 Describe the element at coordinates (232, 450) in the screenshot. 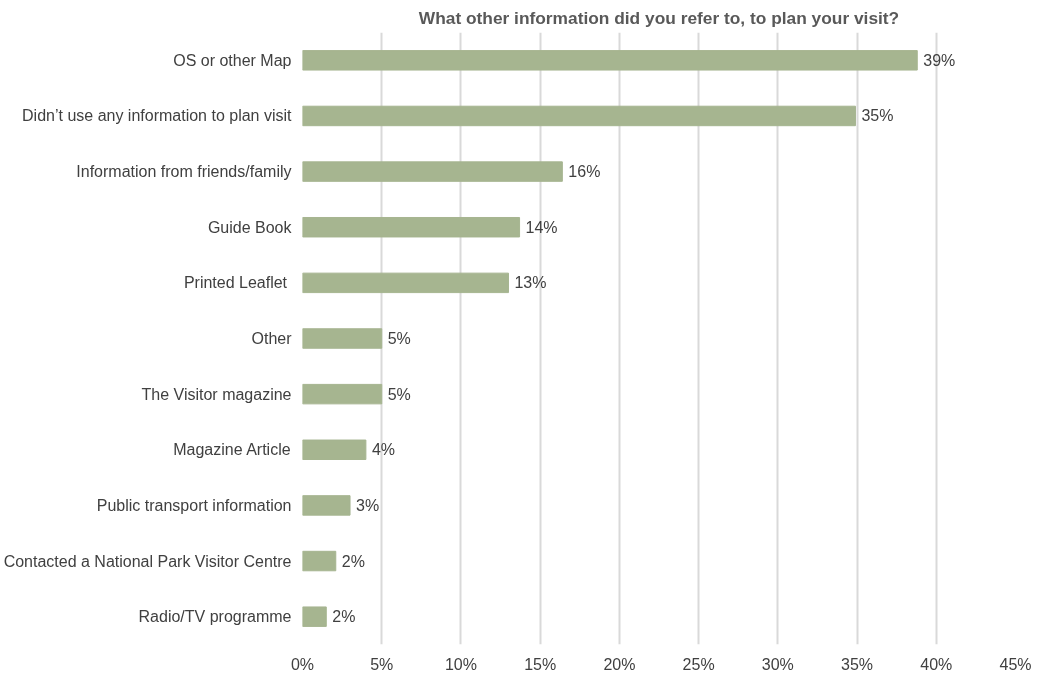

I see `y-tick-label: Magazine Article` at that location.